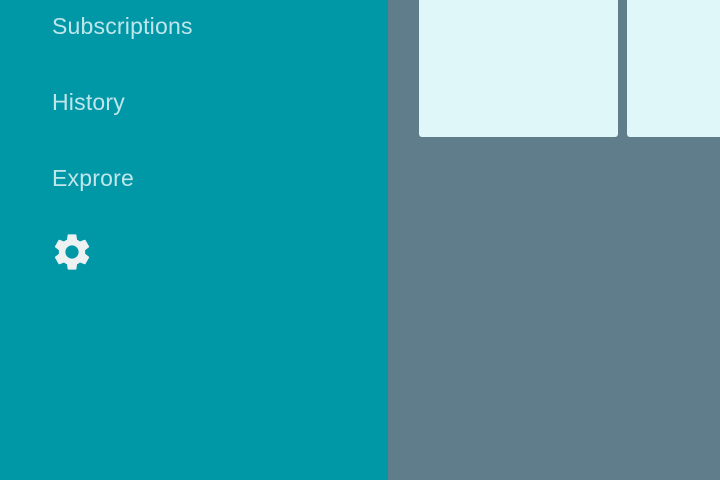 The image size is (720, 480). Describe the element at coordinates (122, 26) in the screenshot. I see `nav-item-subscriptions: Subscriptions` at that location.